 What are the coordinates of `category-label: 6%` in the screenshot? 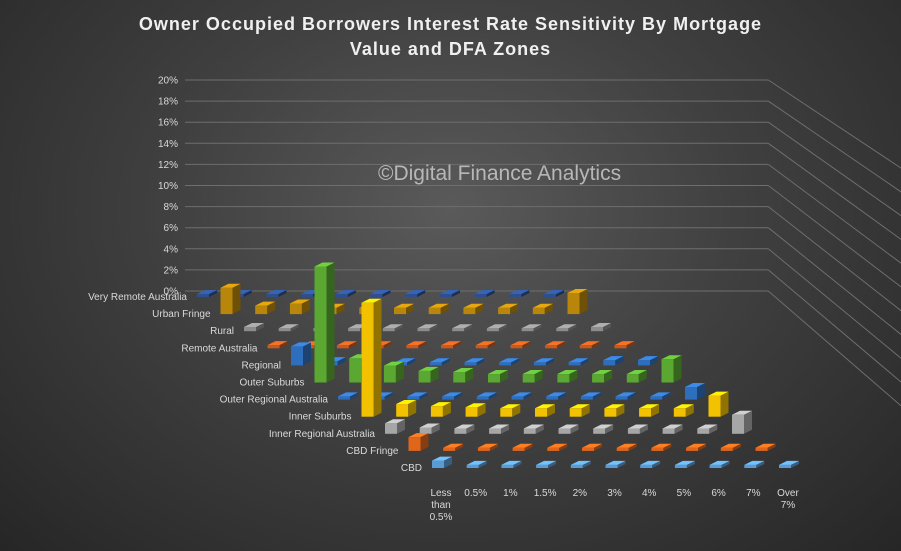 It's located at (718, 493).